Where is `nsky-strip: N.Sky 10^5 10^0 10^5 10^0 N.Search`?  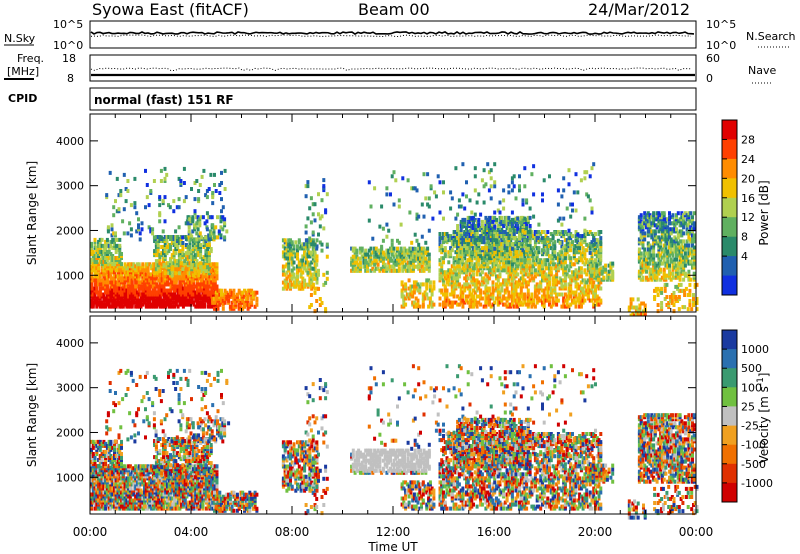
nsky-strip: N.Sky 10^5 10^0 10^5 10^0 N.Search is located at coordinates (400, 35).